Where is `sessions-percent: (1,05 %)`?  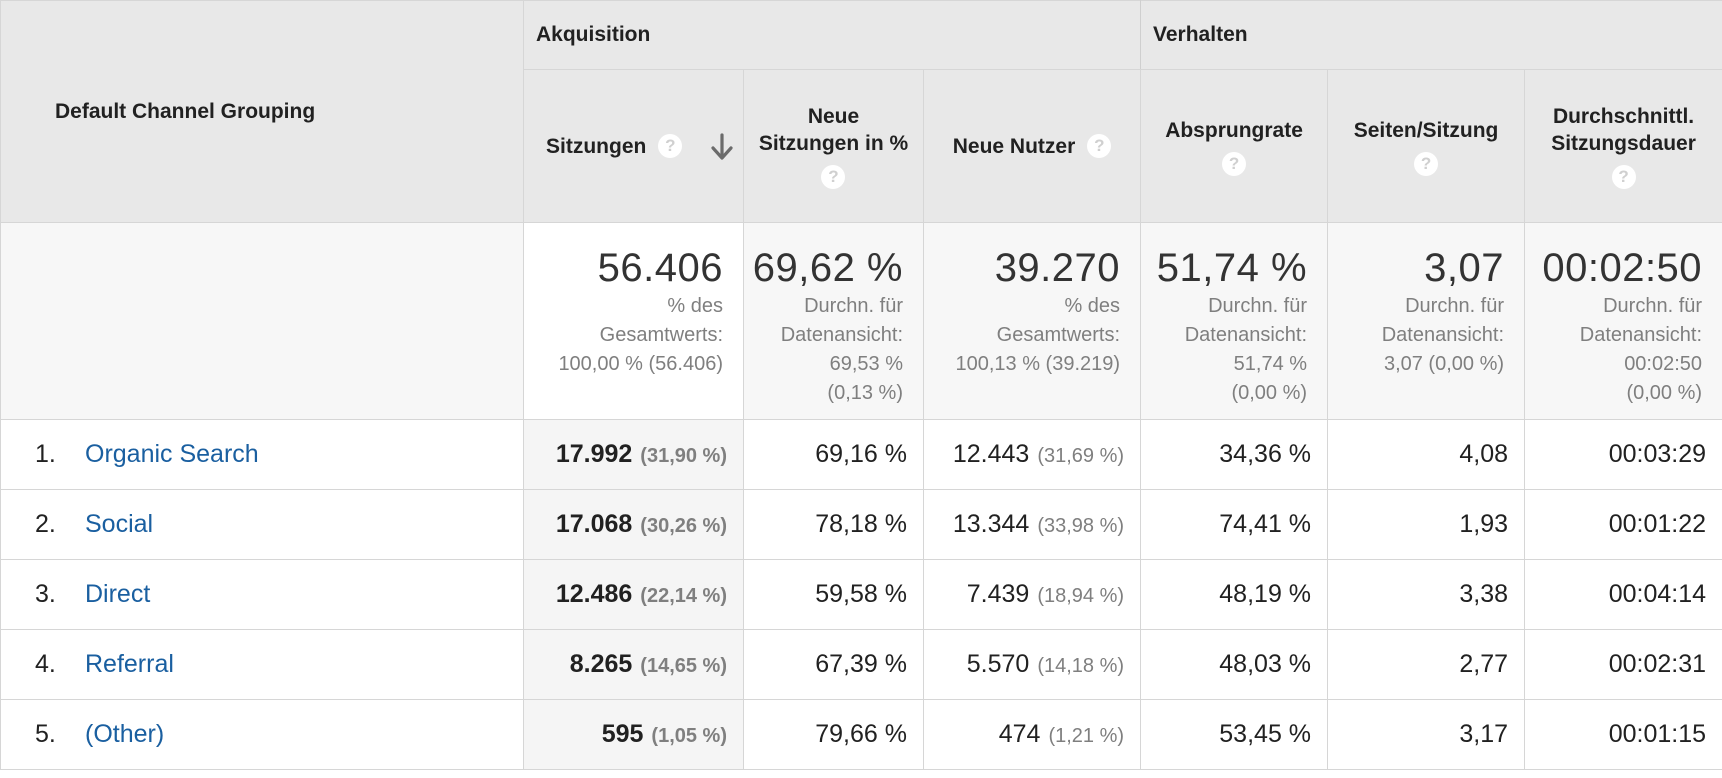 sessions-percent: (1,05 %) is located at coordinates (689, 736).